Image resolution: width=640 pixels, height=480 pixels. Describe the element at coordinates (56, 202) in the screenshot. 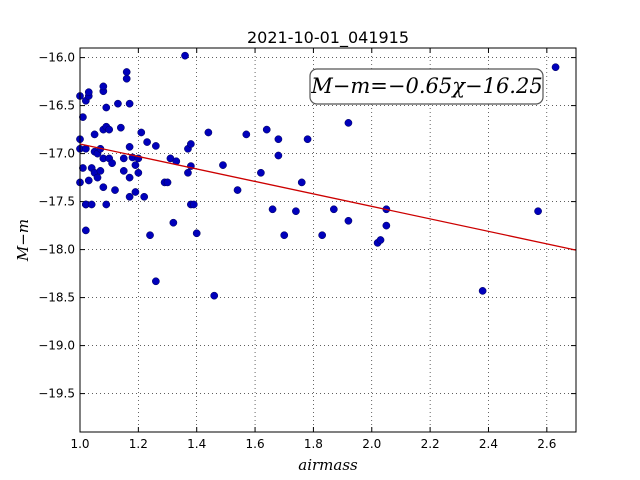

I see `y-tick-label: −17.5` at that location.